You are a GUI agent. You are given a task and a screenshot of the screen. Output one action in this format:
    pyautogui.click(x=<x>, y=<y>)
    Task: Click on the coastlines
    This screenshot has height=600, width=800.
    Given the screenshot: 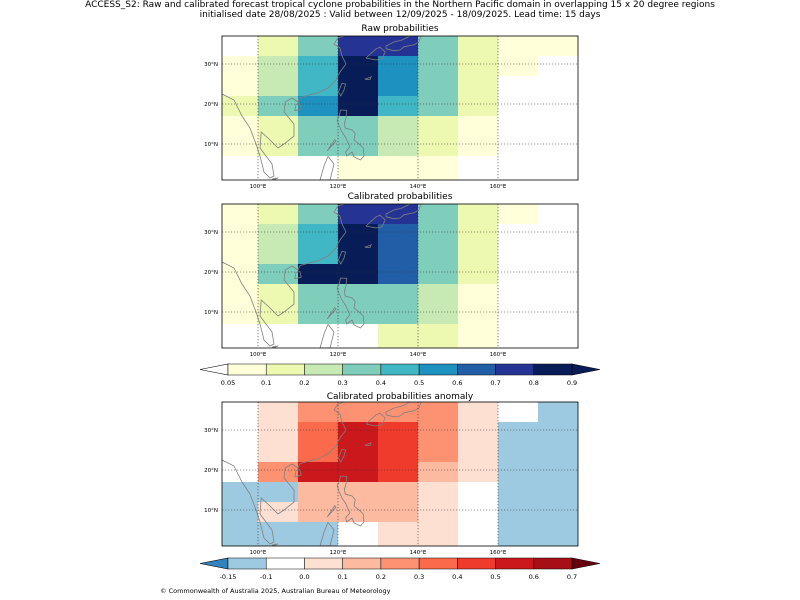 What is the action you would take?
    pyautogui.click(x=322, y=276)
    